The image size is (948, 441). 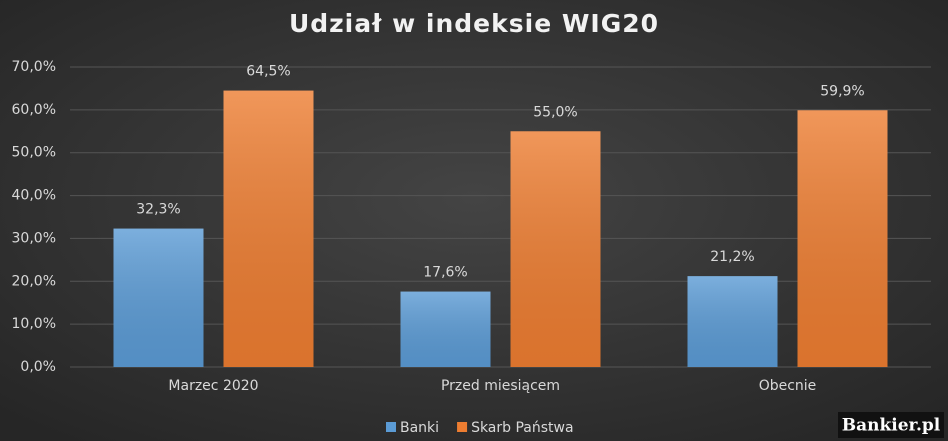 I want to click on watermark: Bankier.pl, so click(x=891, y=426).